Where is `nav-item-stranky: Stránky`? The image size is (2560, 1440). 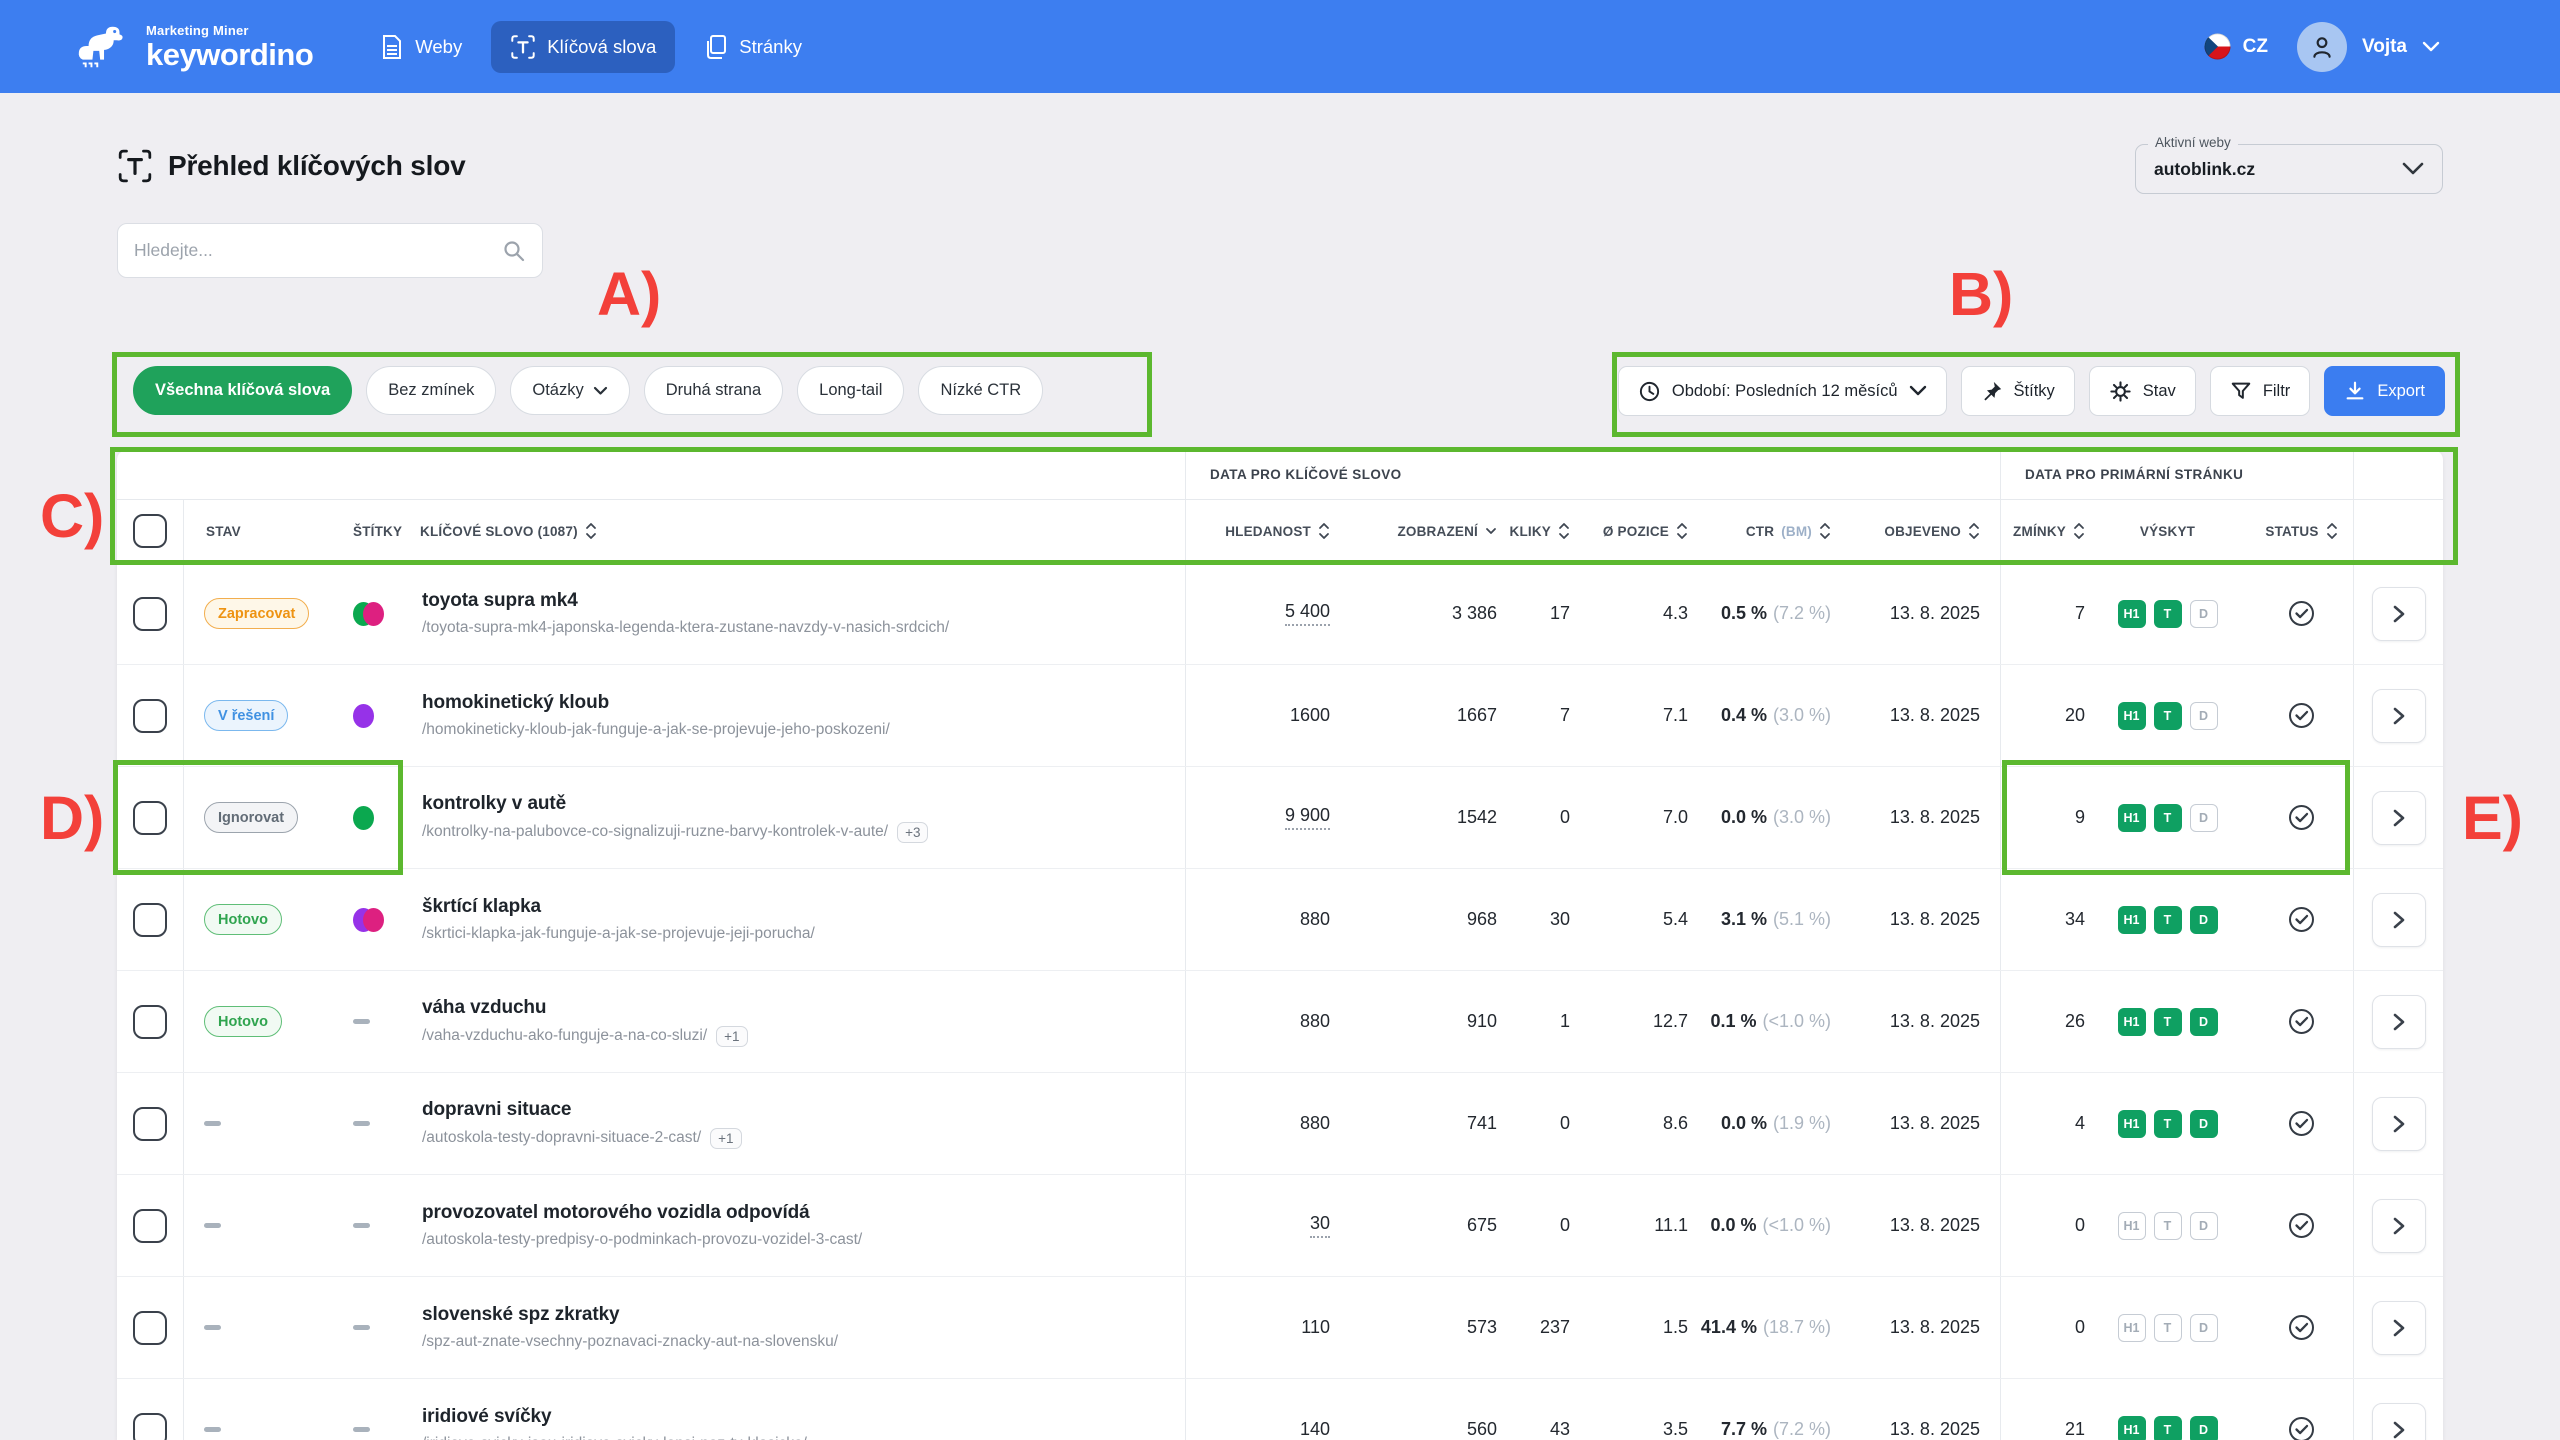 nav-item-stranky: Stránky is located at coordinates (753, 47).